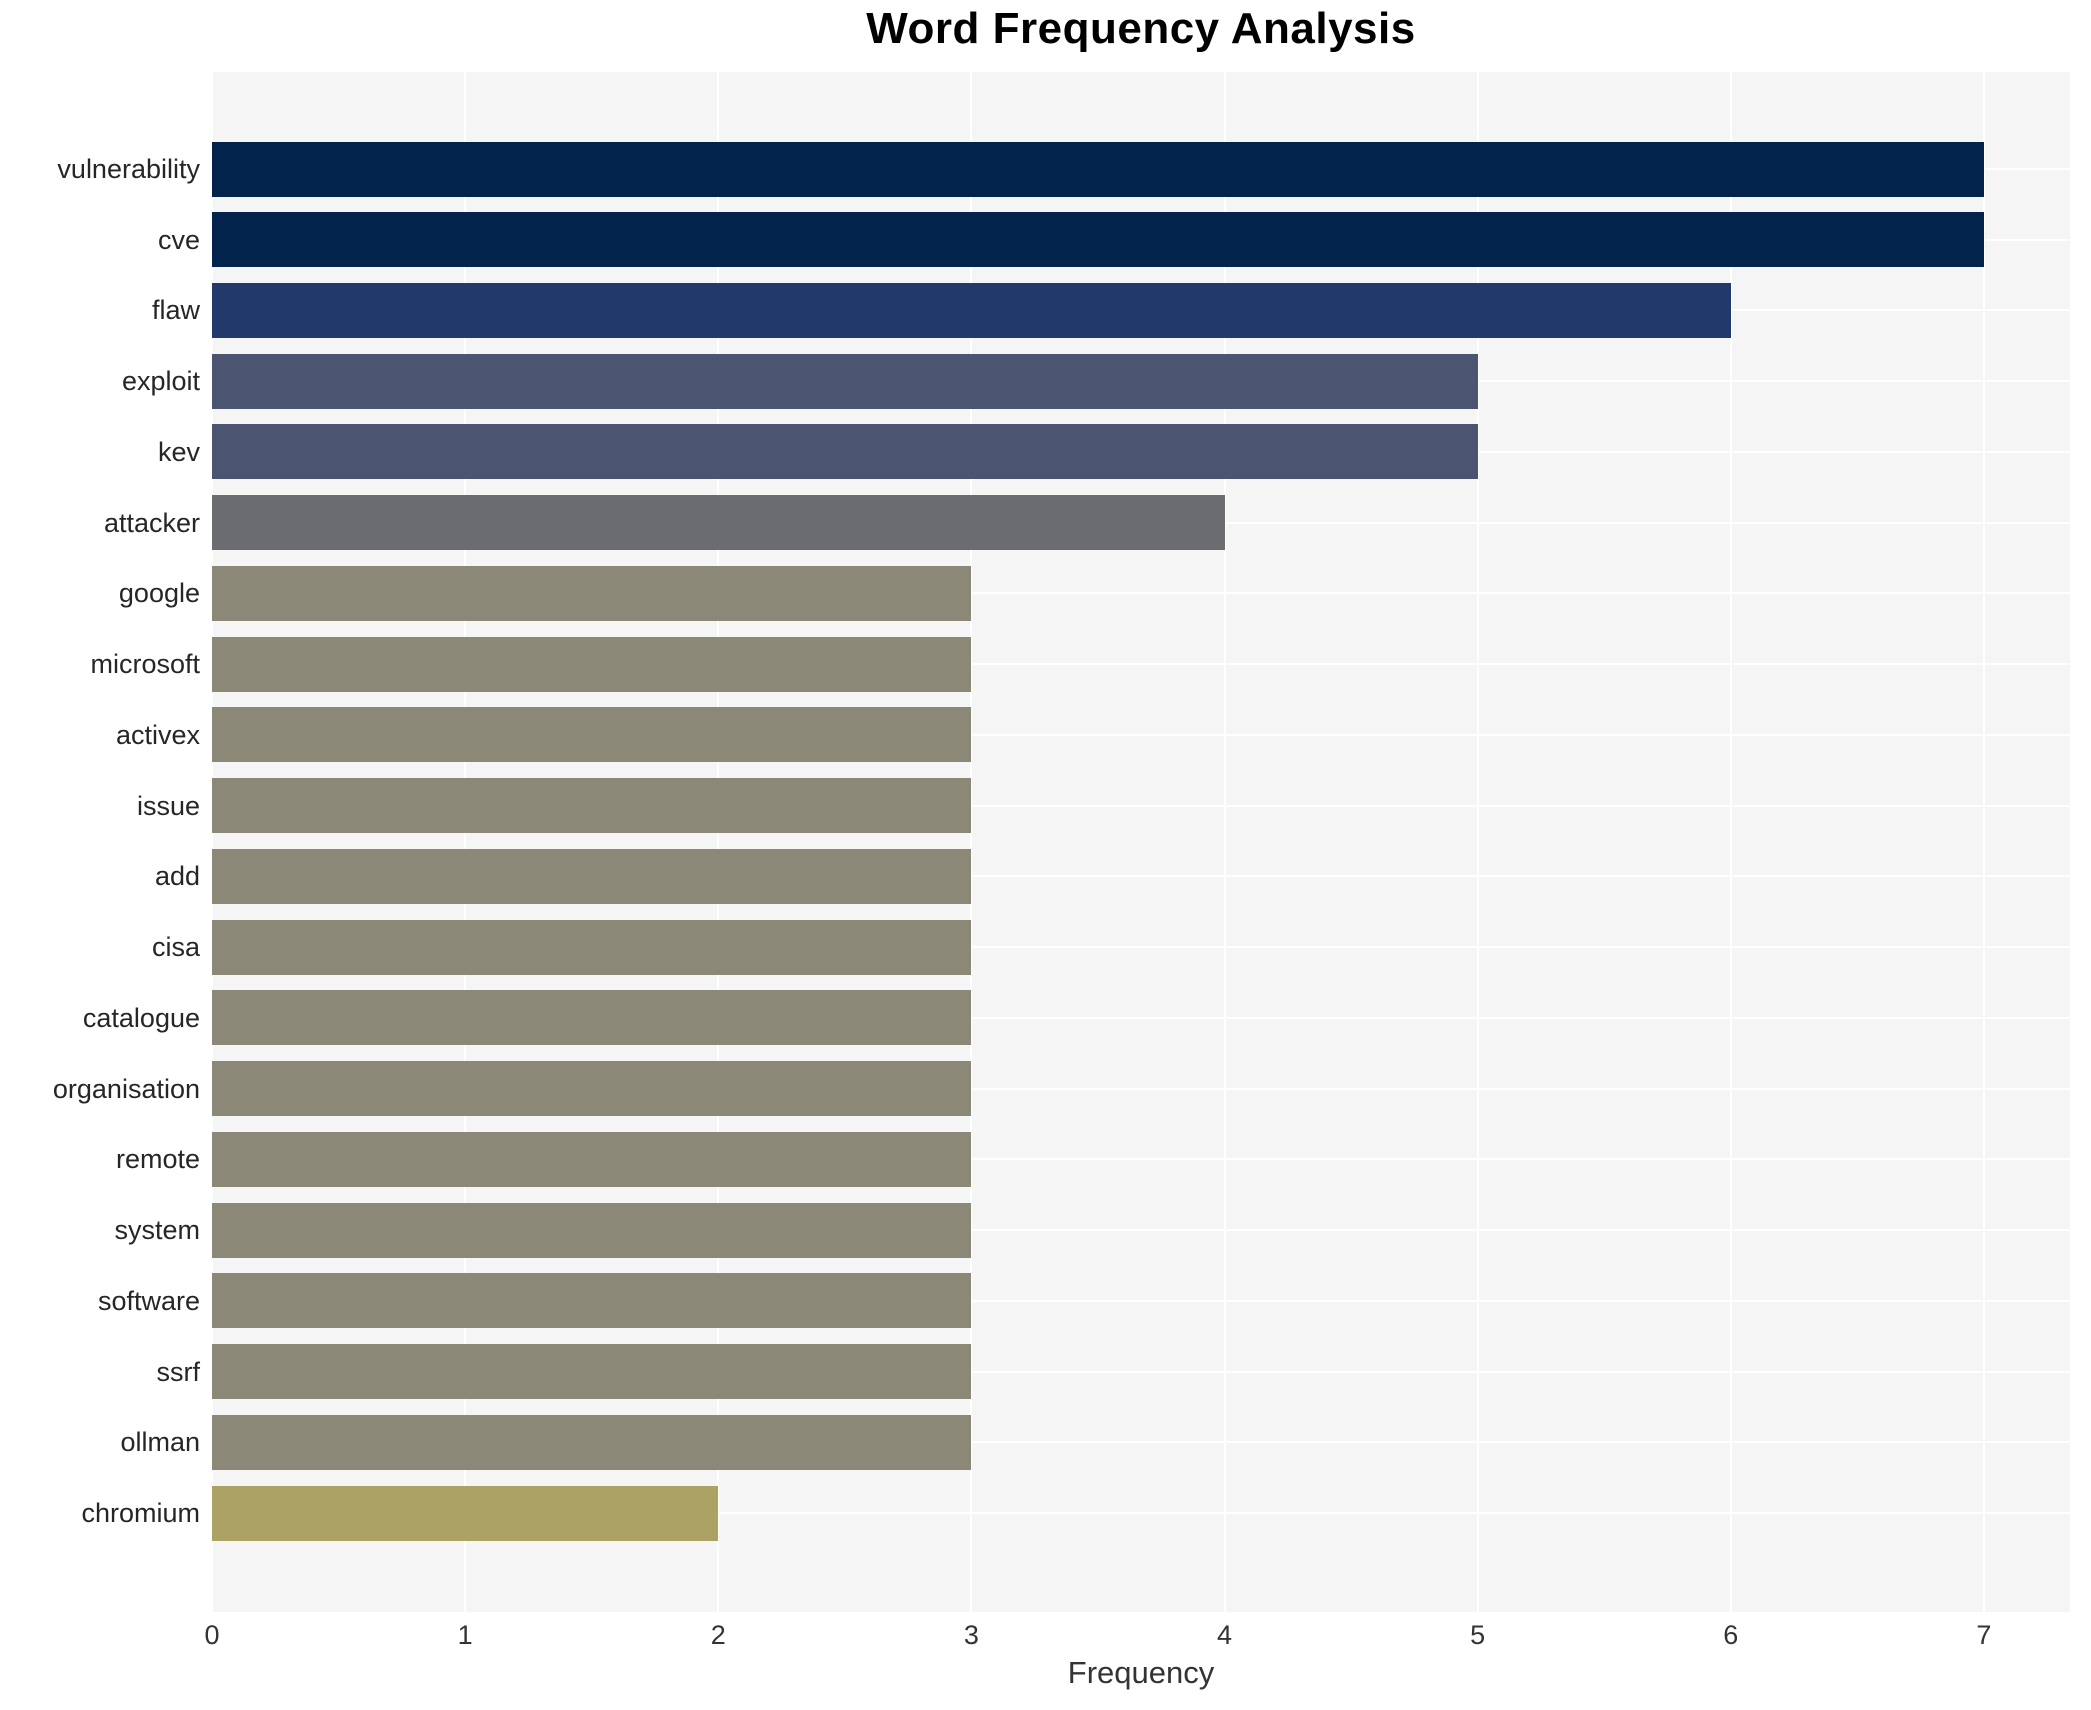  What do you see at coordinates (140, 1513) in the screenshot?
I see `y-tick-label-chromium: chromium` at bounding box center [140, 1513].